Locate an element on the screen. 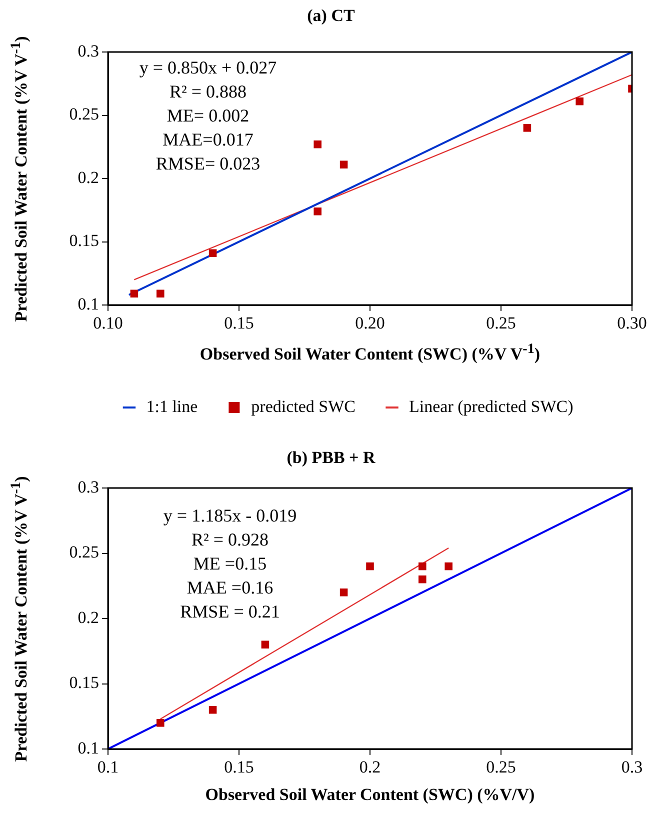  annotation: R² = 0.888 is located at coordinates (208, 92).